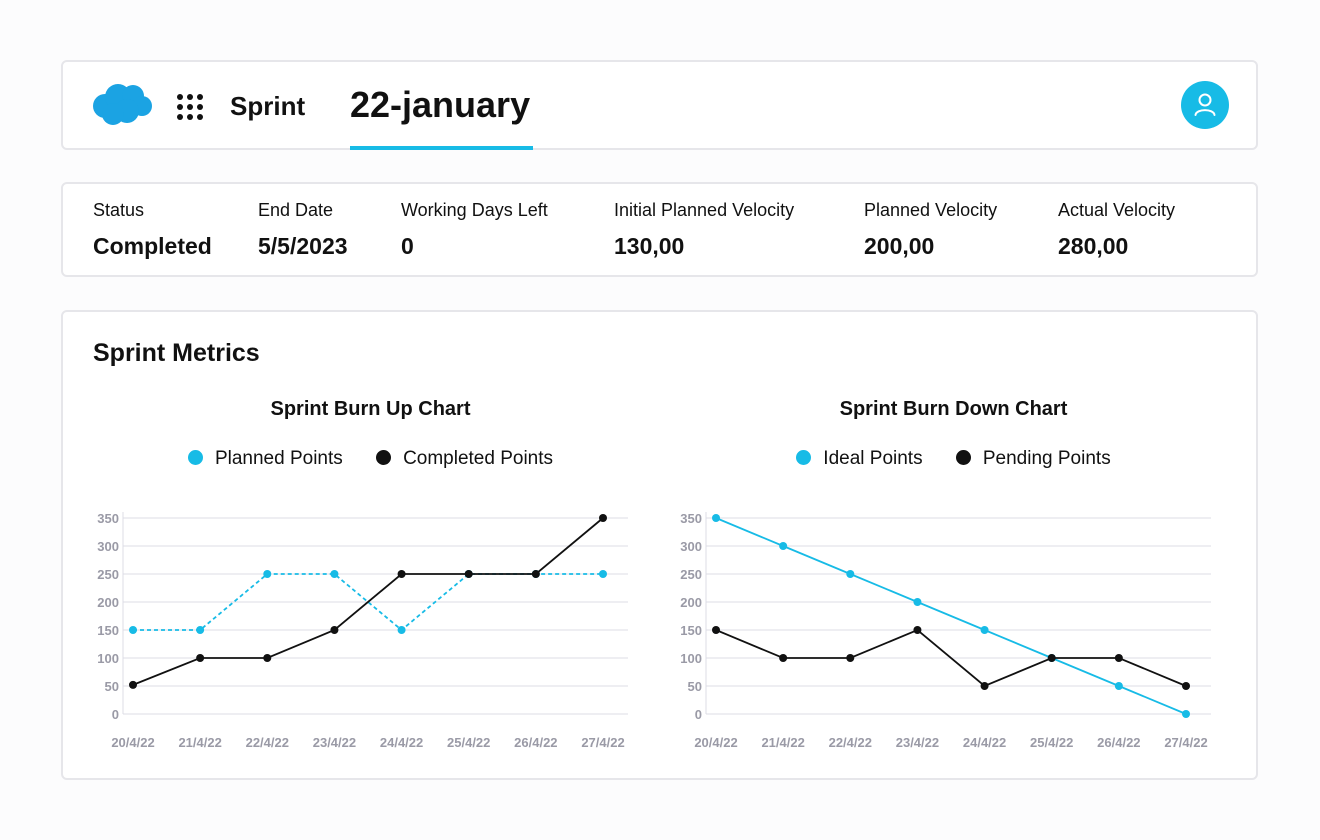 This screenshot has width=1320, height=840. What do you see at coordinates (441, 148) in the screenshot?
I see `active-tab-indicator` at bounding box center [441, 148].